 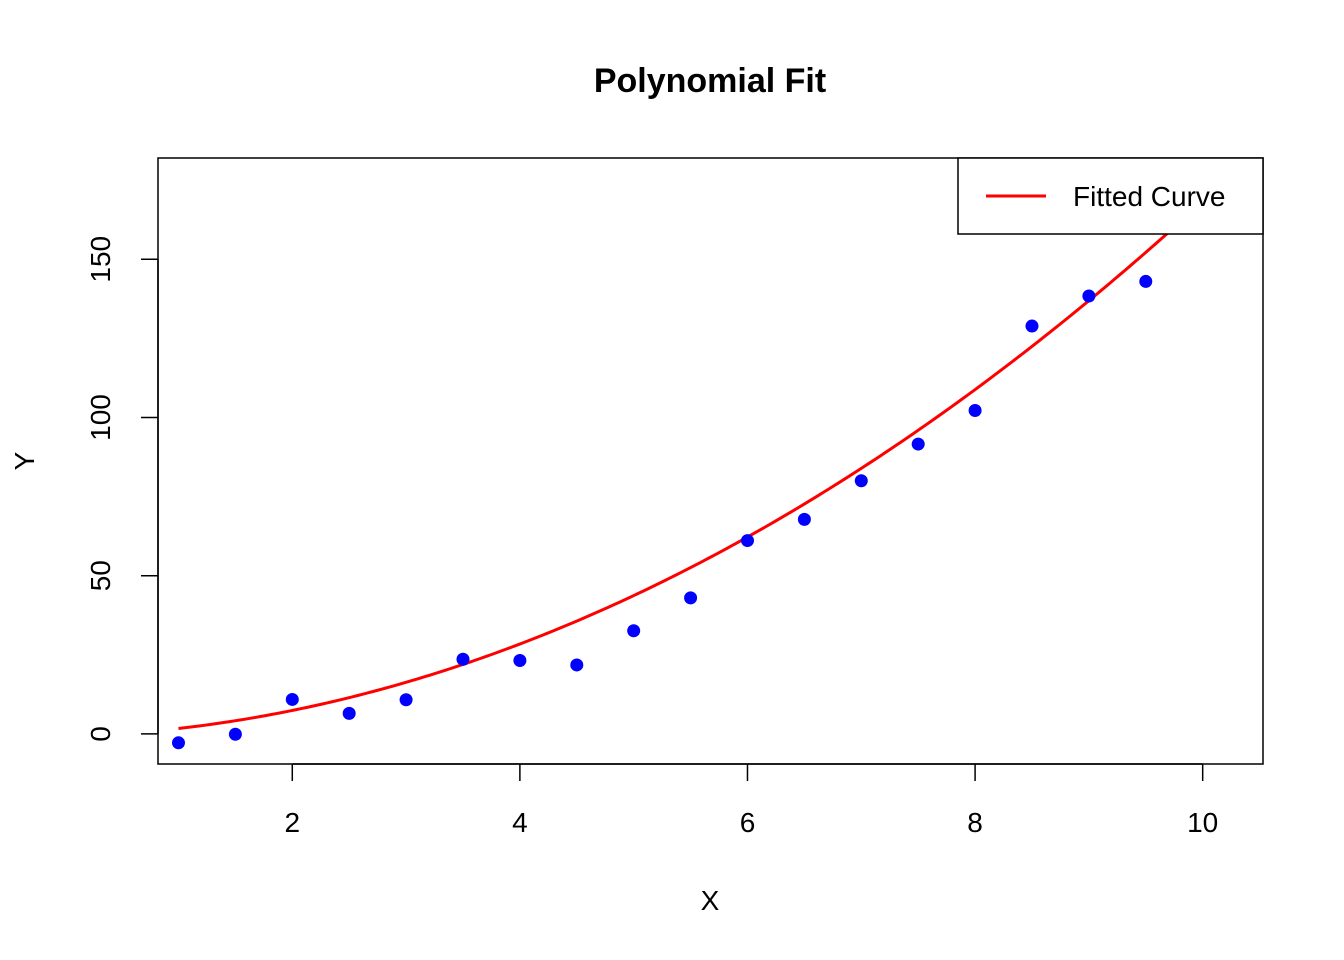 What do you see at coordinates (1149, 196) in the screenshot?
I see `legend-label-fitted-curve: Fitted Curve` at bounding box center [1149, 196].